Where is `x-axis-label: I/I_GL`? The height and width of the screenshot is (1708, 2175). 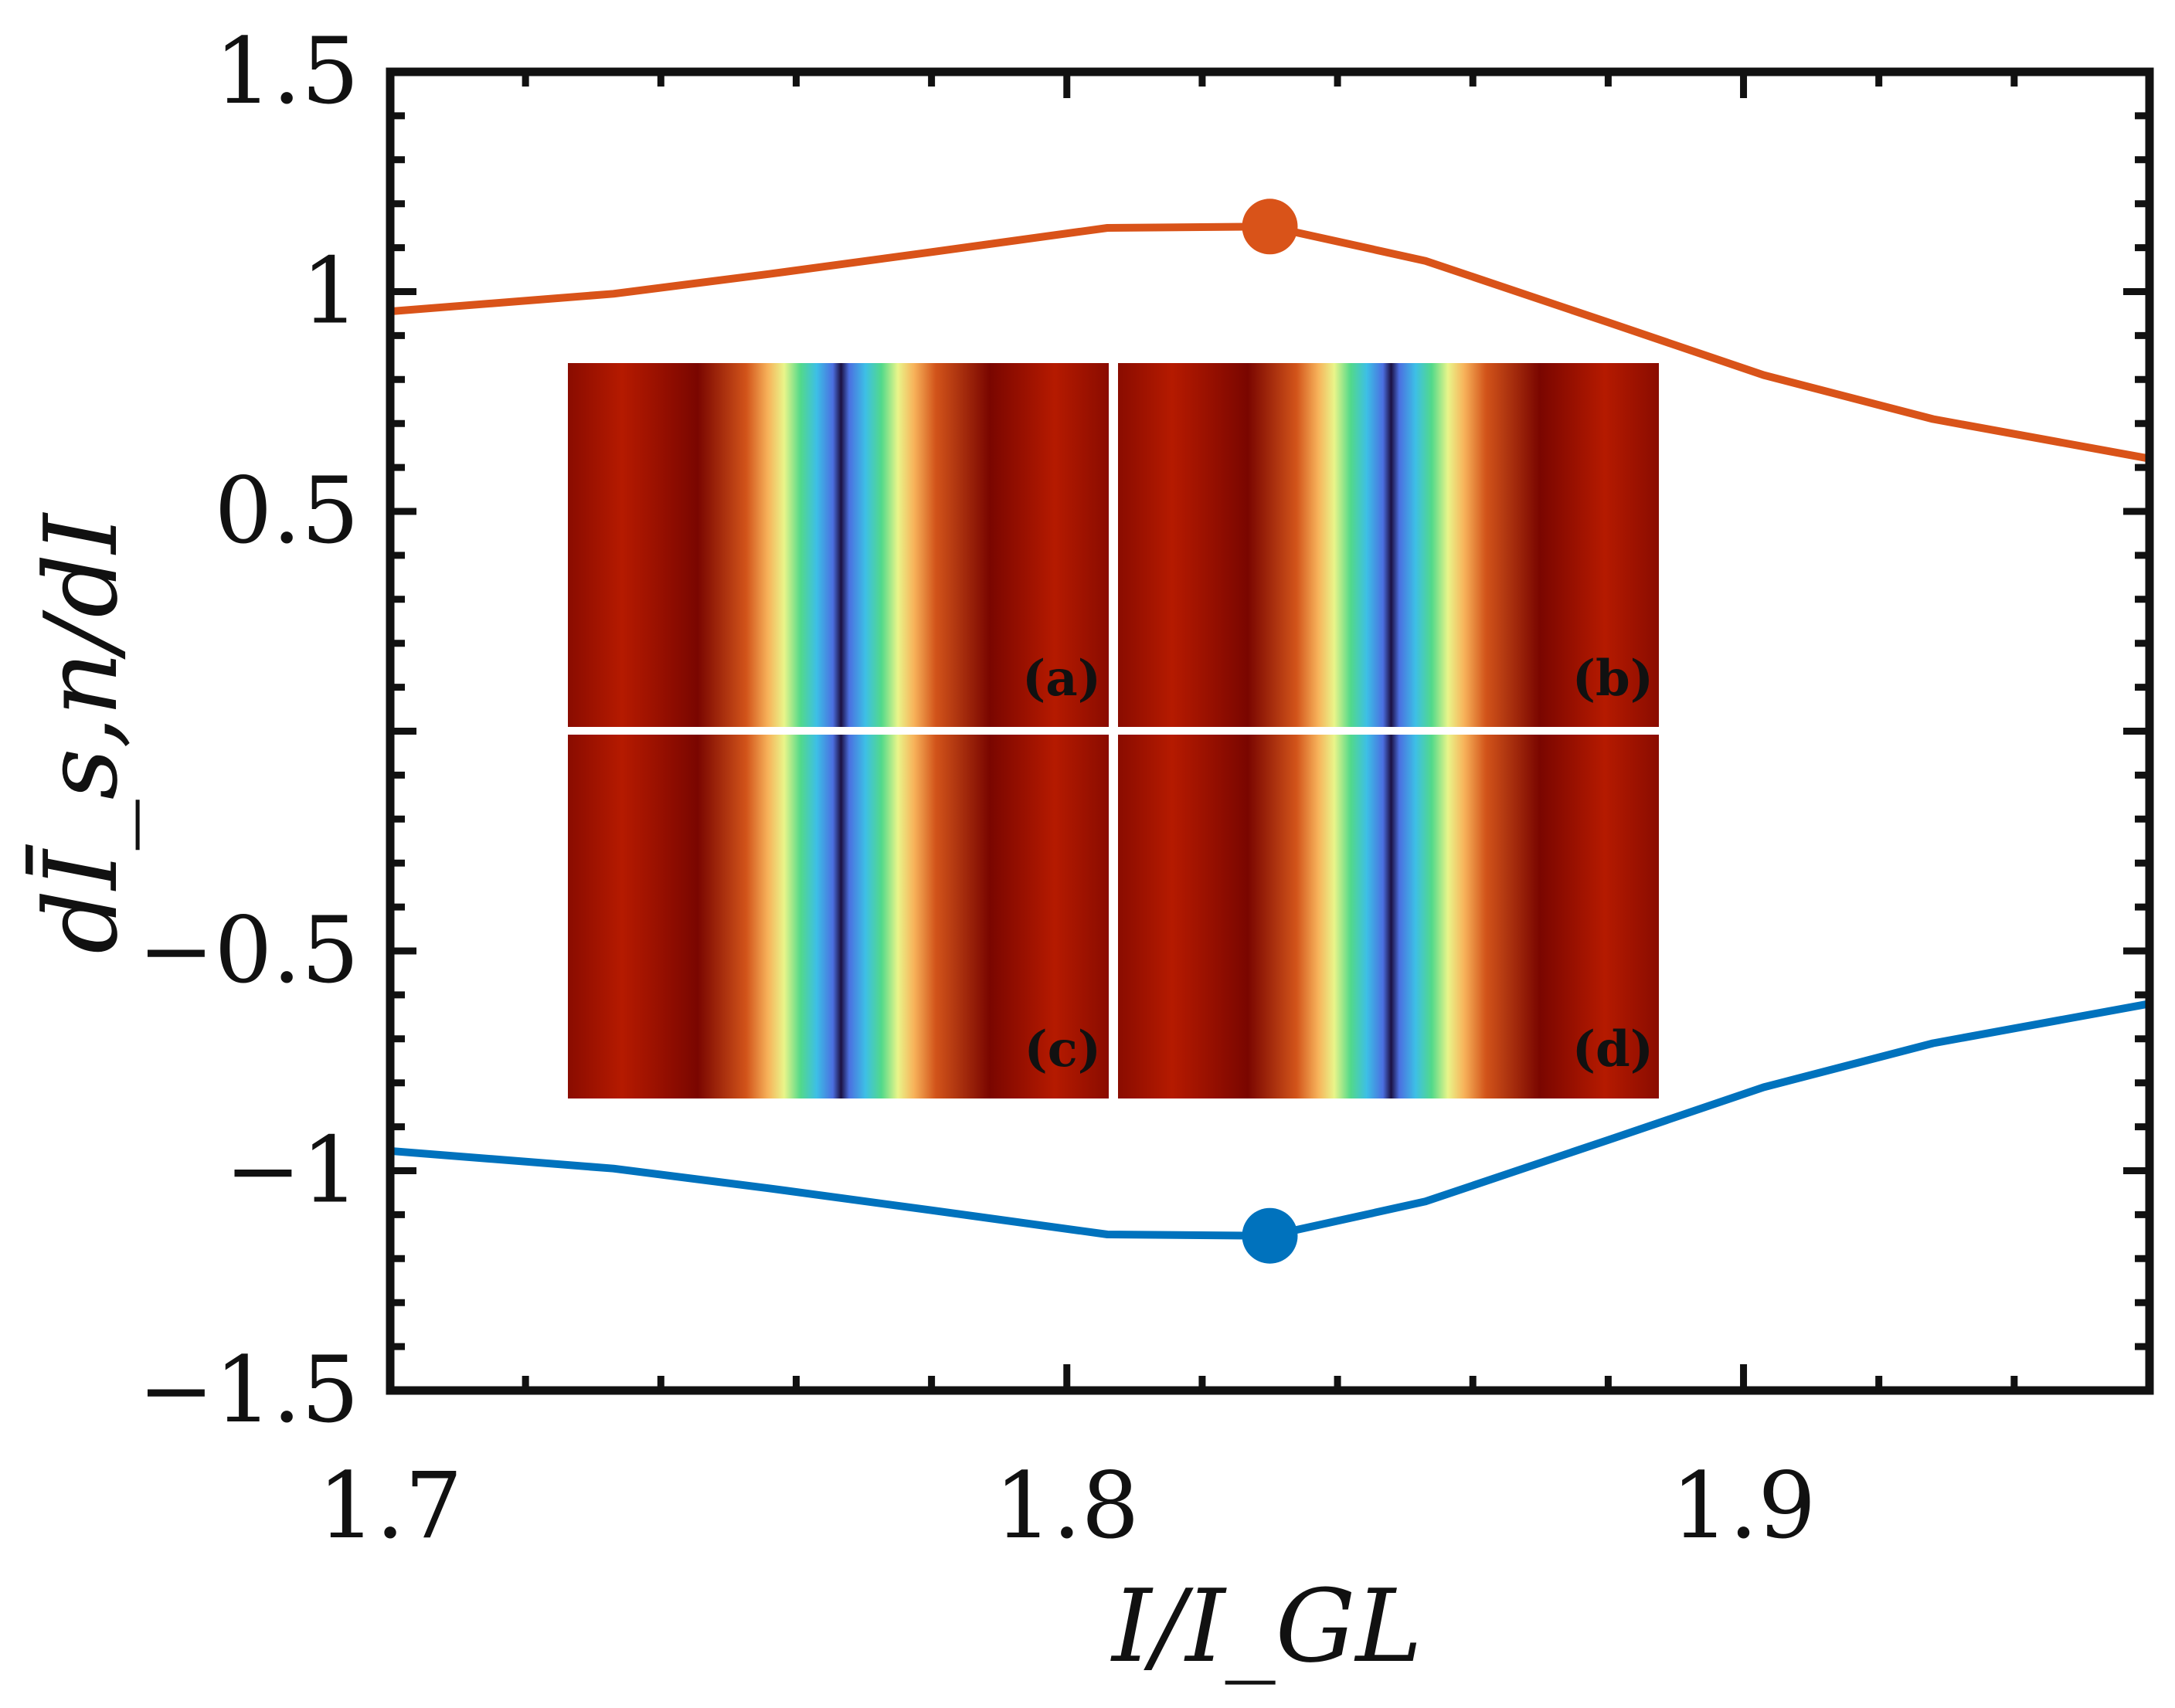 x-axis-label: I/I_GL is located at coordinates (1266, 1626).